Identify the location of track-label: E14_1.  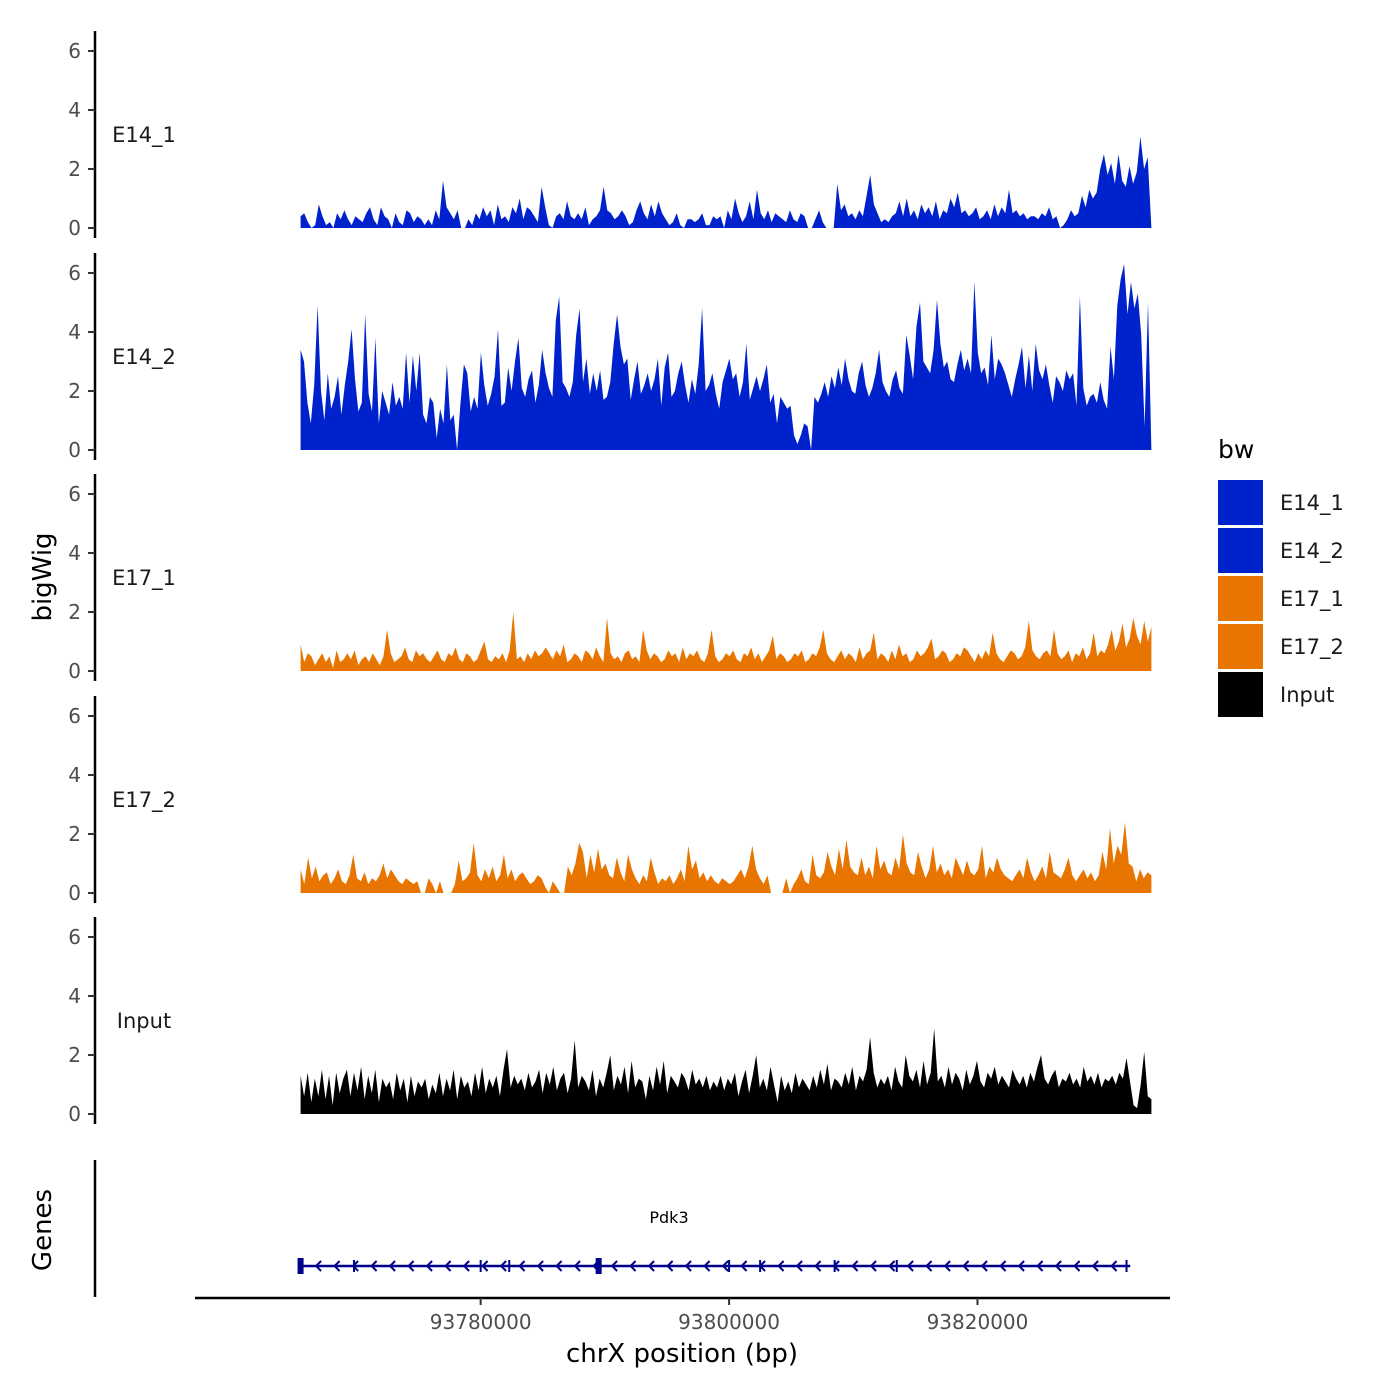
(144, 135).